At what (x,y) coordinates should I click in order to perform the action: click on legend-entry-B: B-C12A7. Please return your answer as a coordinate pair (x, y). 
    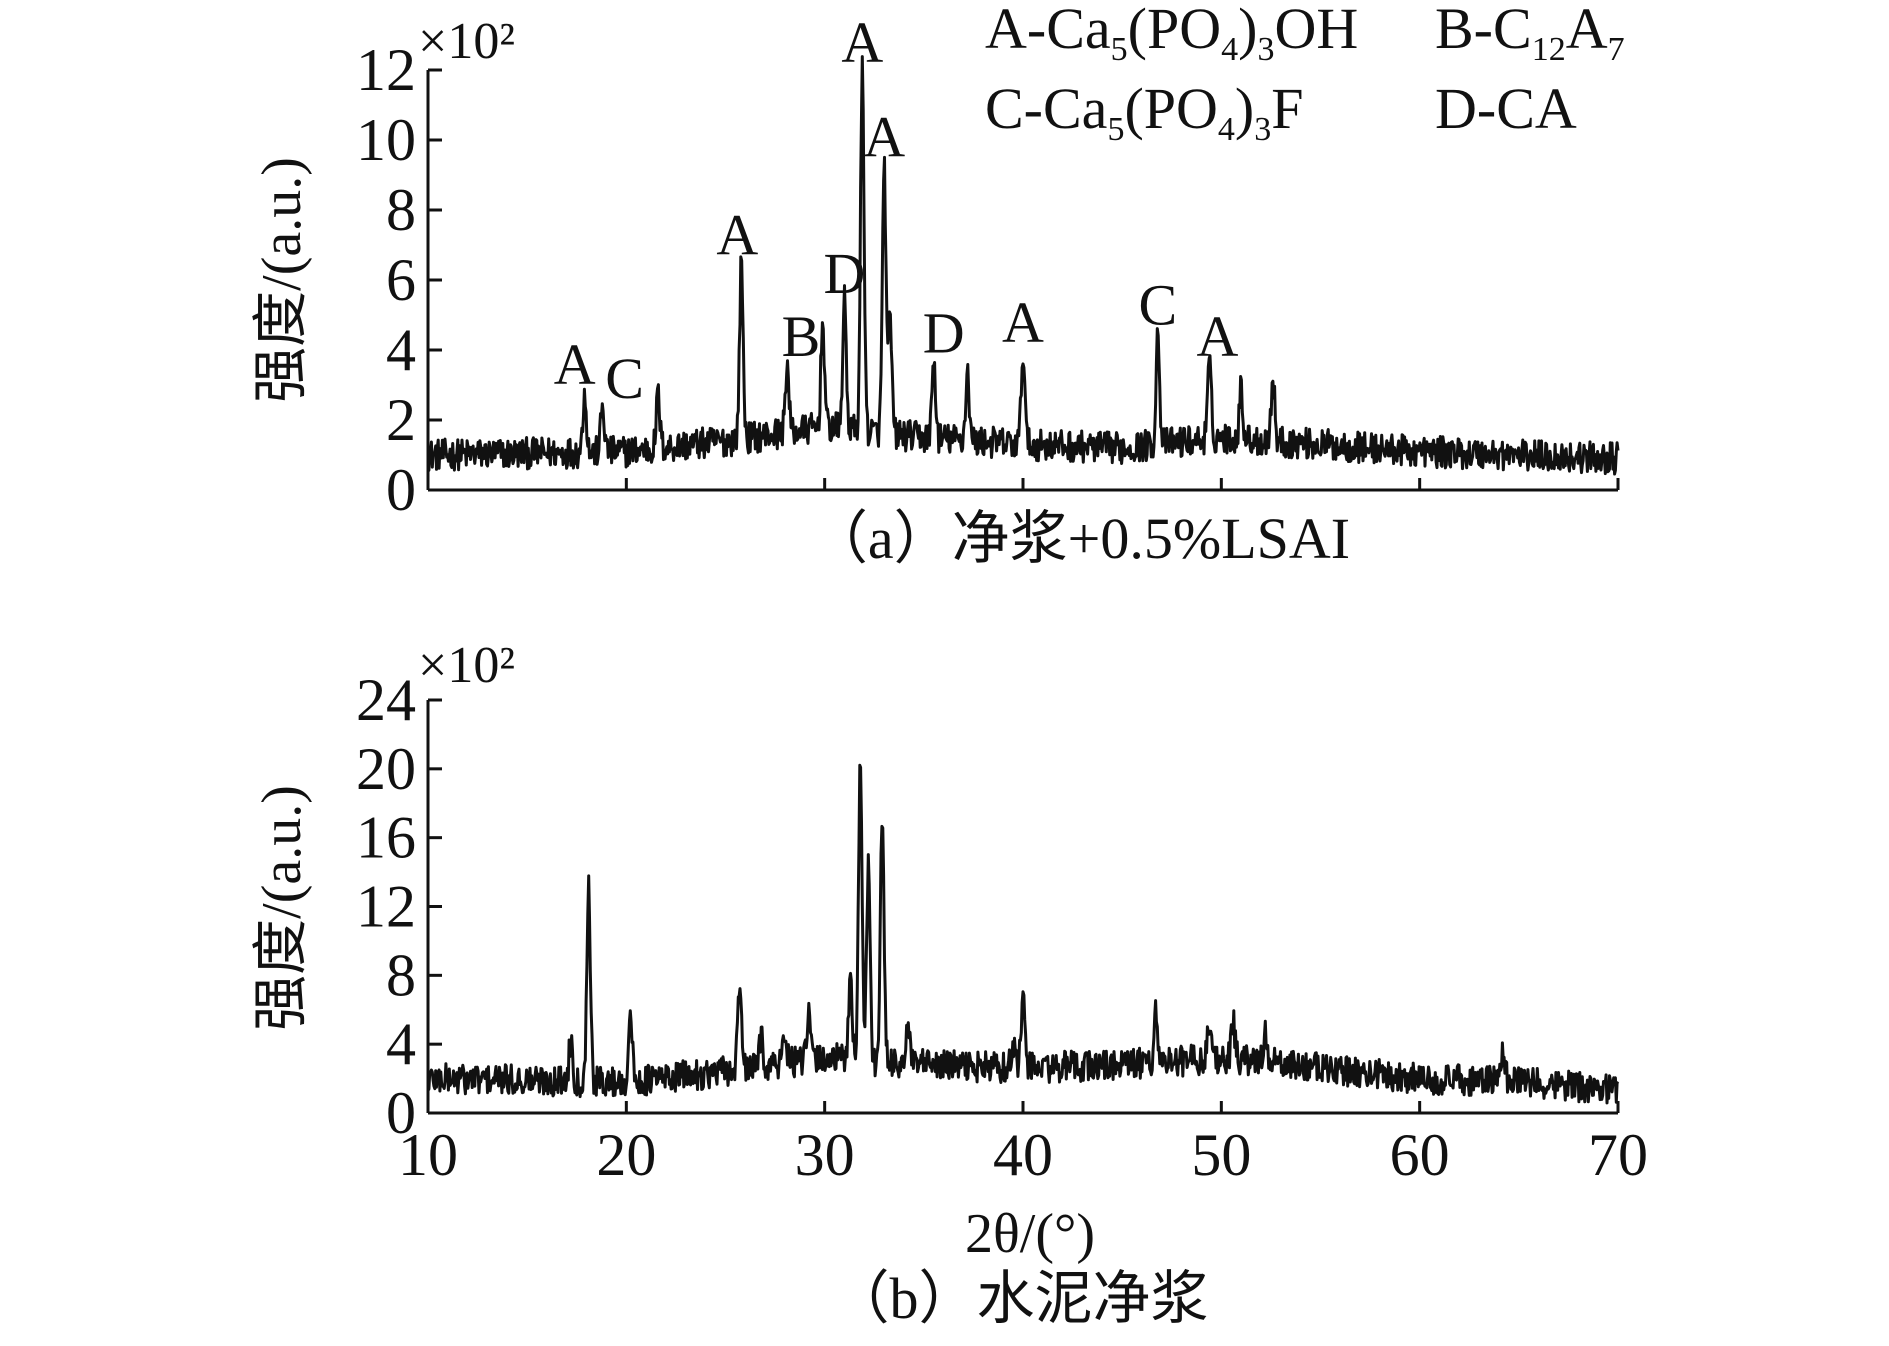
    Looking at the image, I should click on (1530, 34).